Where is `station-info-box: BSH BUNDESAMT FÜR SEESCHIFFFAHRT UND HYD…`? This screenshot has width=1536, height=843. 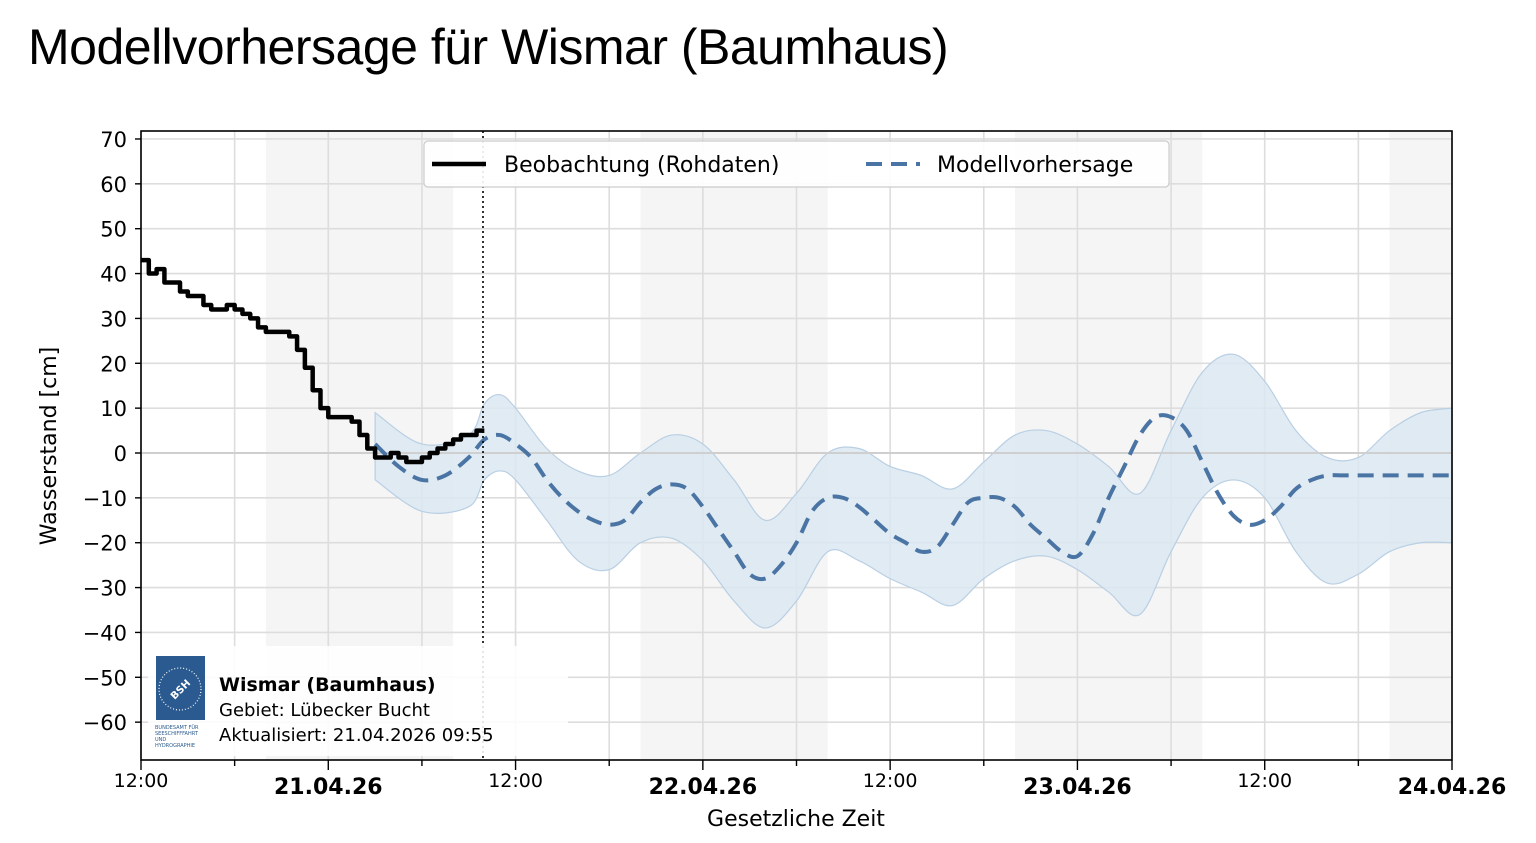
station-info-box: BSH BUNDESAMT FÜR SEESCHIFFFAHRT UND HYD… is located at coordinates (358, 701).